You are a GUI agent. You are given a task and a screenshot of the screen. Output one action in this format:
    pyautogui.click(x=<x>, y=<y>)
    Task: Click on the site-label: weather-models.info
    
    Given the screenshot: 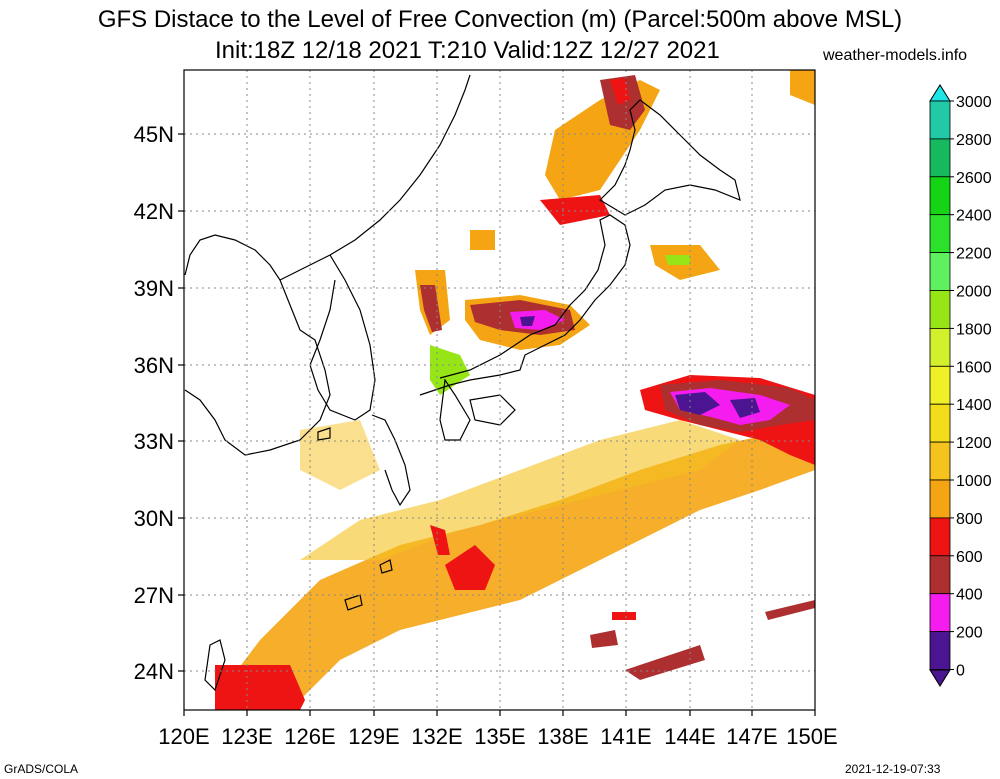 What is the action you would take?
    pyautogui.click(x=895, y=55)
    